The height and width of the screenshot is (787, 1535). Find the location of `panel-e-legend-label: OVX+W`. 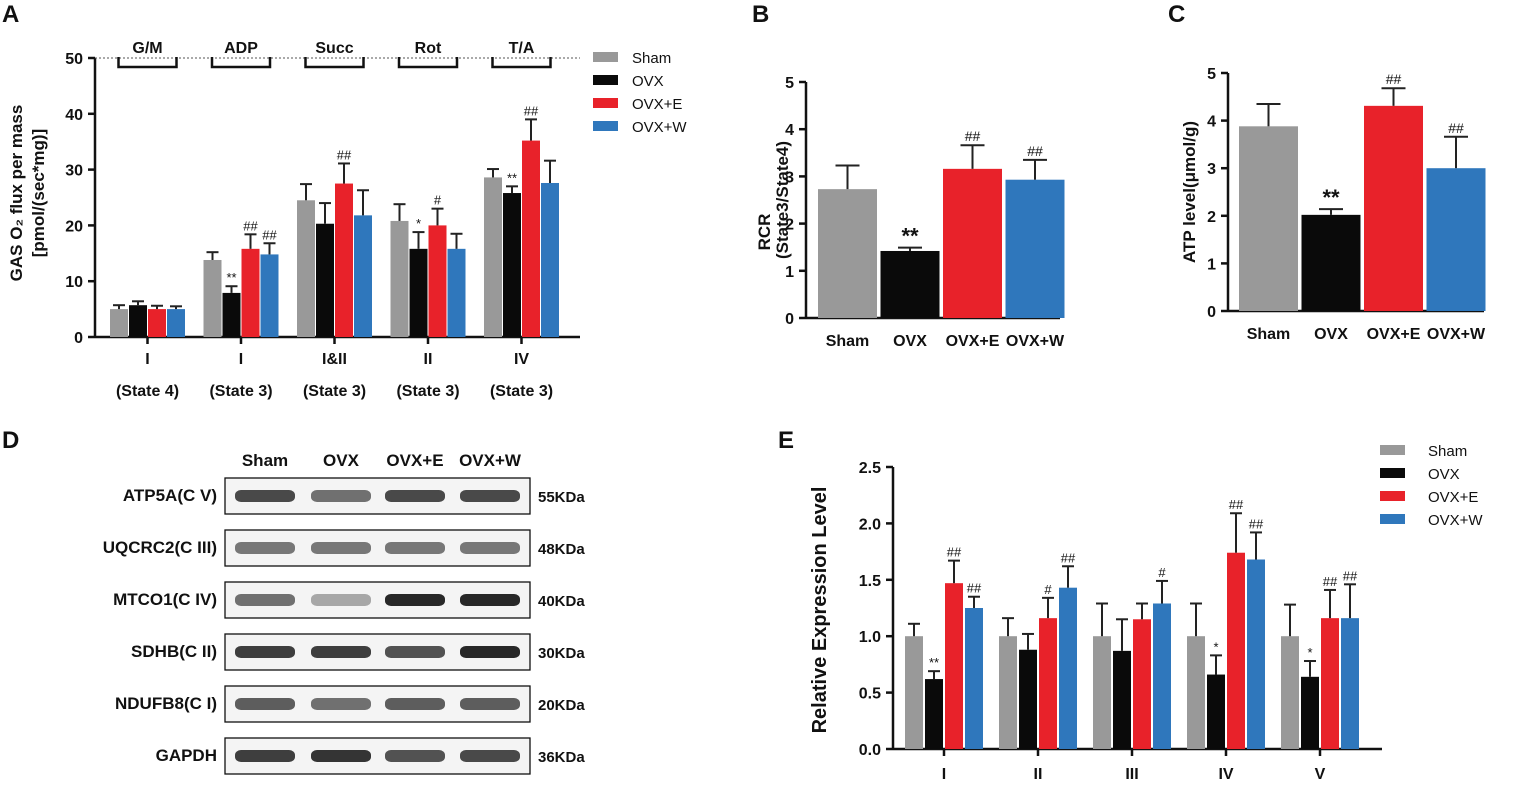

panel-e-legend-label: OVX+W is located at coordinates (1455, 520).